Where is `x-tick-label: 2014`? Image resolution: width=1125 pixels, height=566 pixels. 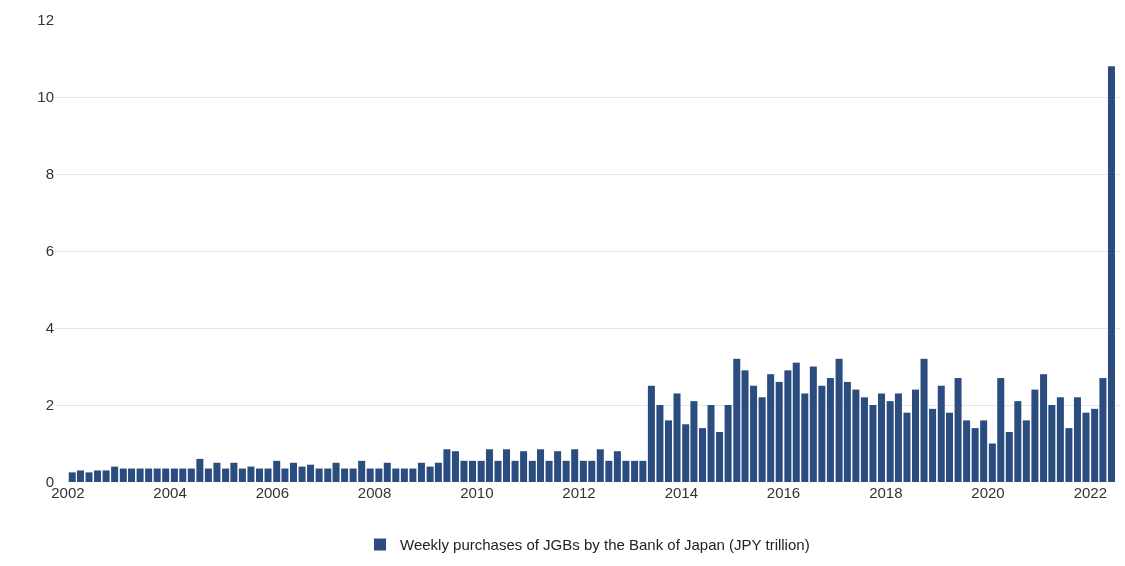 x-tick-label: 2014 is located at coordinates (681, 492).